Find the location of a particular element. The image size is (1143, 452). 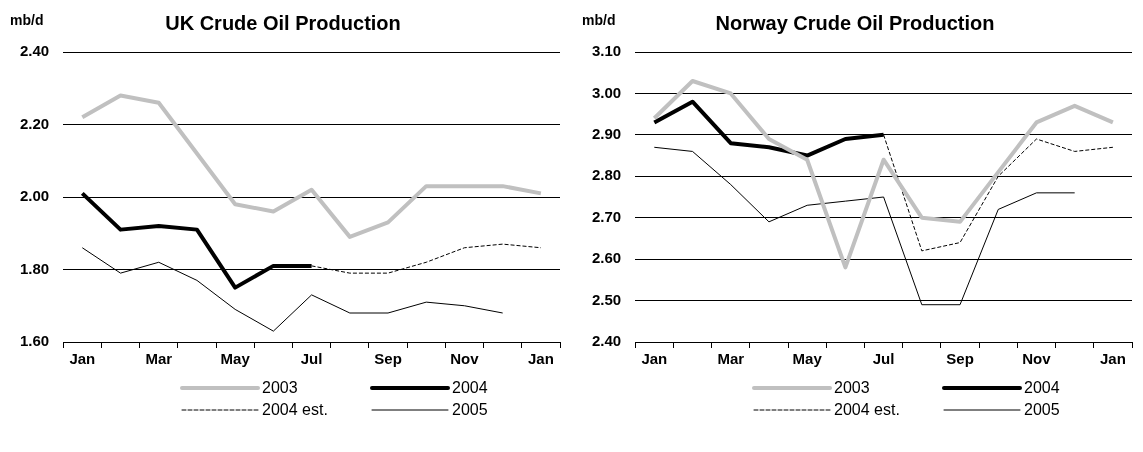

y-tick-label: 1.60 is located at coordinates (34, 341).